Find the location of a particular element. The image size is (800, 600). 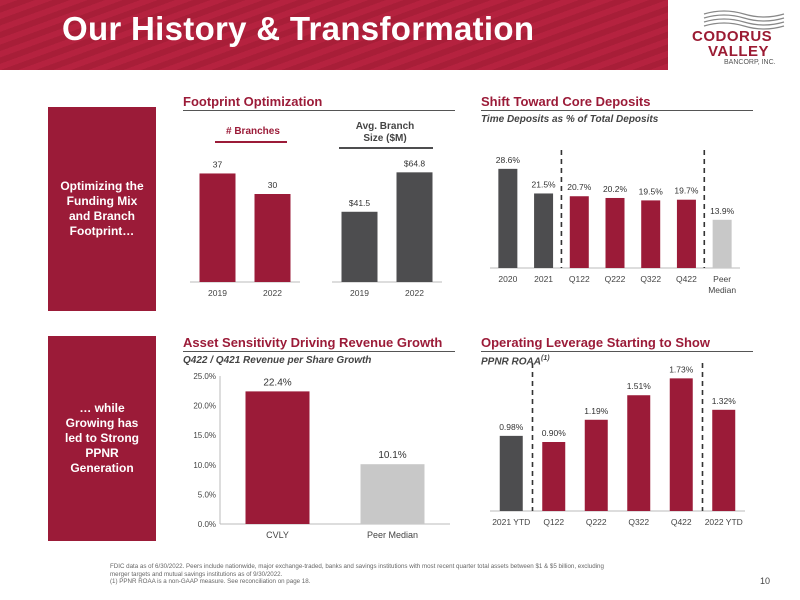

sidebar-top-line: Optimizing the is located at coordinates (102, 186).